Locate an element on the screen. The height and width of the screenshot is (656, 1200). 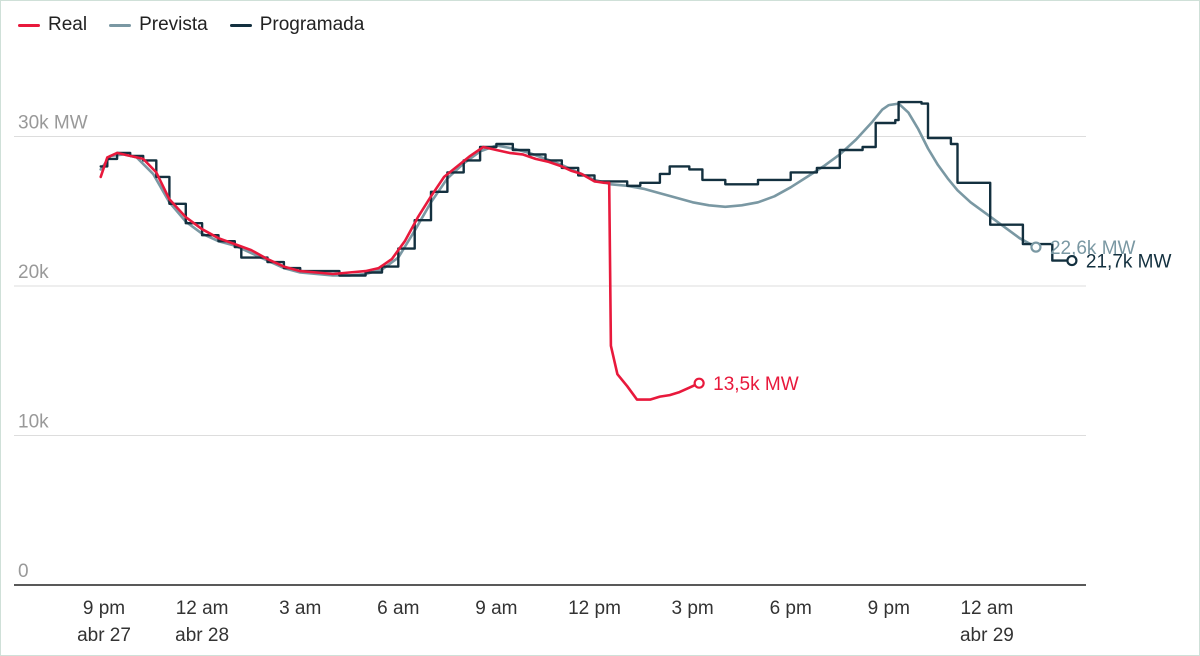
legend-label-programada: Programada is located at coordinates (312, 24).